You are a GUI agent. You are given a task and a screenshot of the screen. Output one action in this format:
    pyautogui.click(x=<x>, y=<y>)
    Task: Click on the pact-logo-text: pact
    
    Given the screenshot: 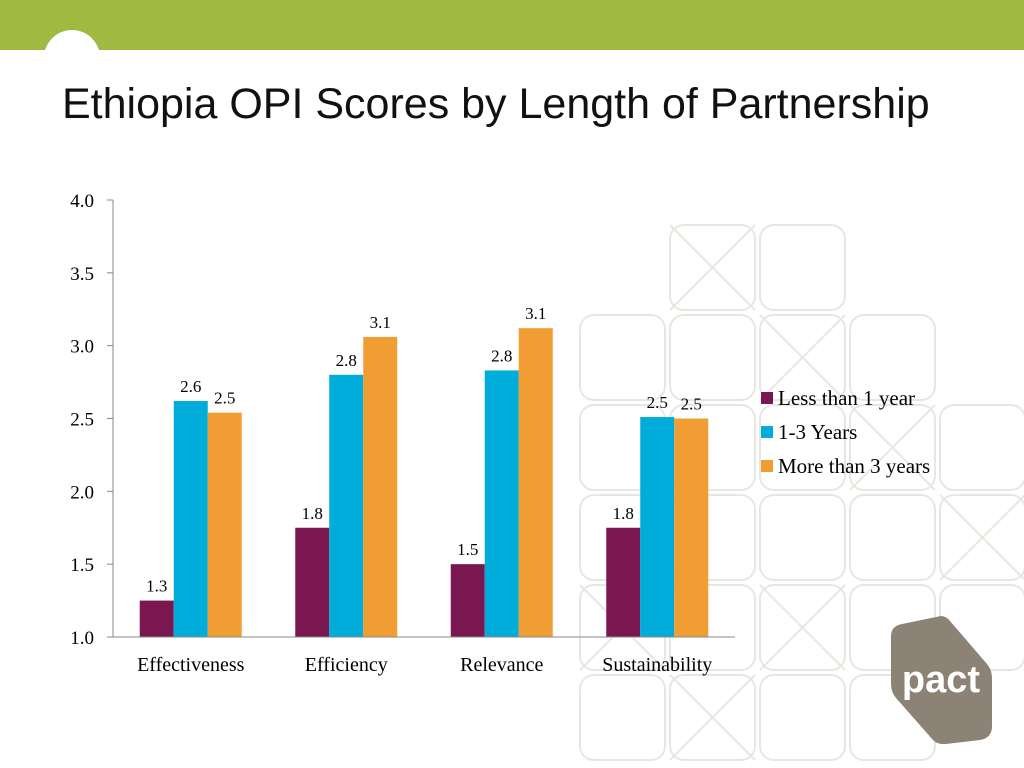 What is the action you would take?
    pyautogui.click(x=941, y=680)
    